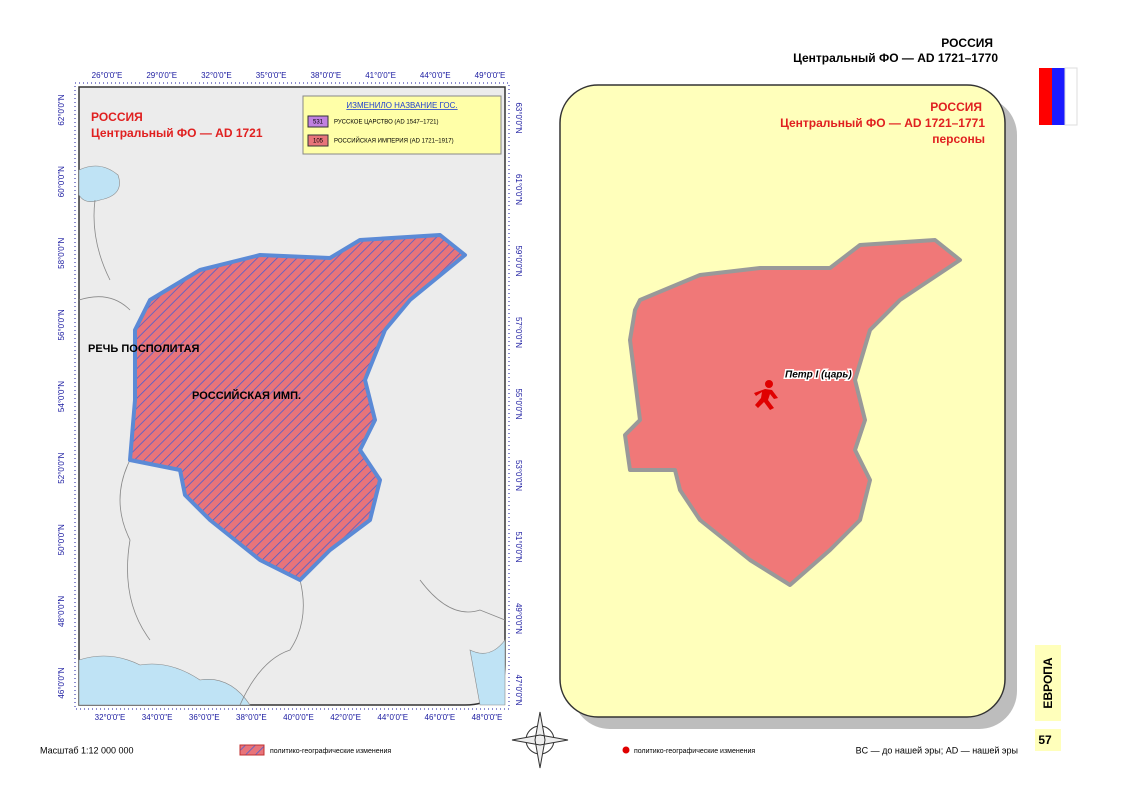 The width and height of the screenshot is (1122, 794). I want to click on bottom-axis-label: 38°0'0"E, so click(251, 717).